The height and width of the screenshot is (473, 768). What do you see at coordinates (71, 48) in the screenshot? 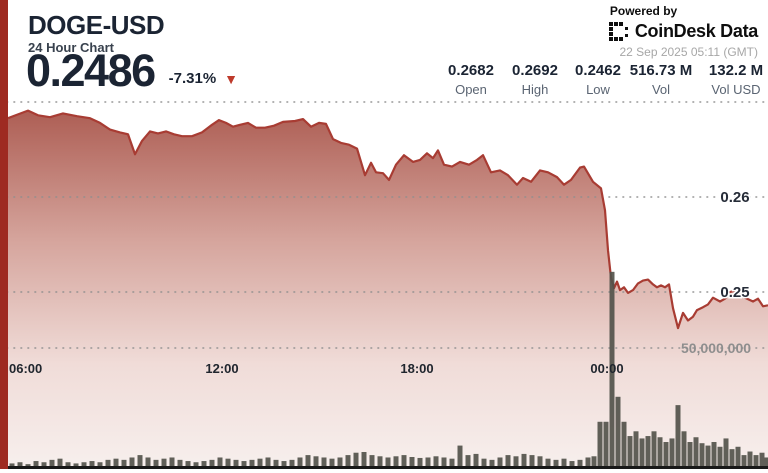
I see `chart-subtitle: 24 Hour Chart` at bounding box center [71, 48].